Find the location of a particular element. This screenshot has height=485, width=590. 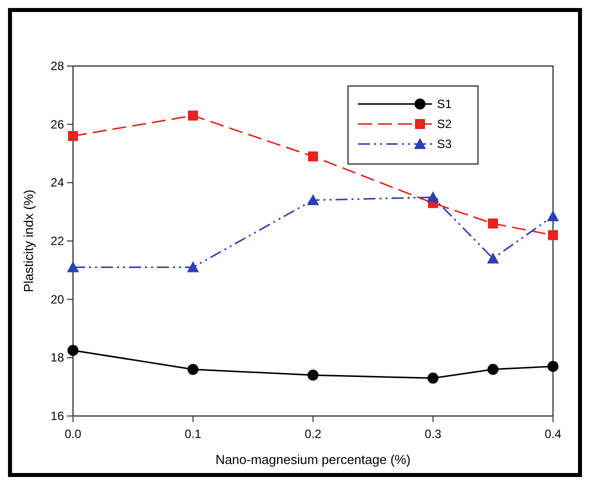

legend-label: S3 is located at coordinates (444, 144).